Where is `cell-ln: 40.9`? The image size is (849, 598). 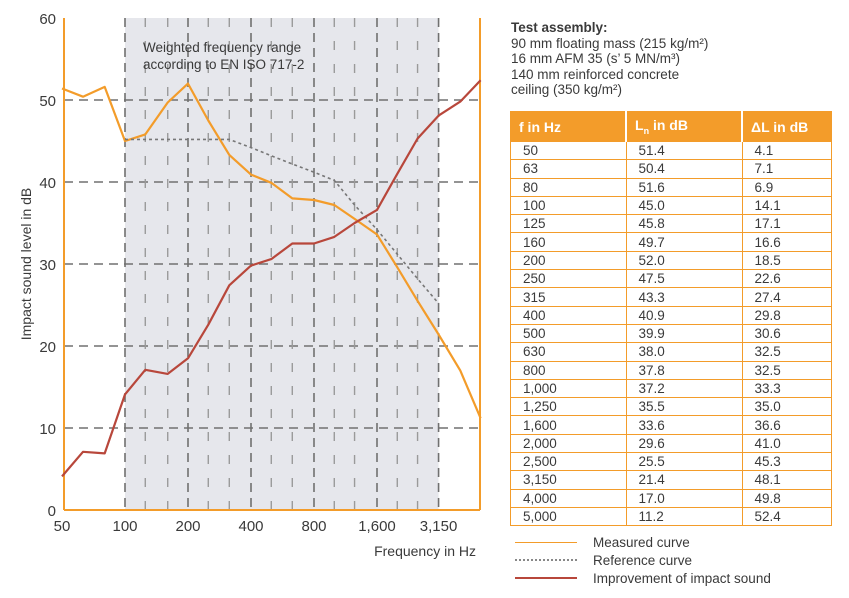 cell-ln: 40.9 is located at coordinates (683, 315).